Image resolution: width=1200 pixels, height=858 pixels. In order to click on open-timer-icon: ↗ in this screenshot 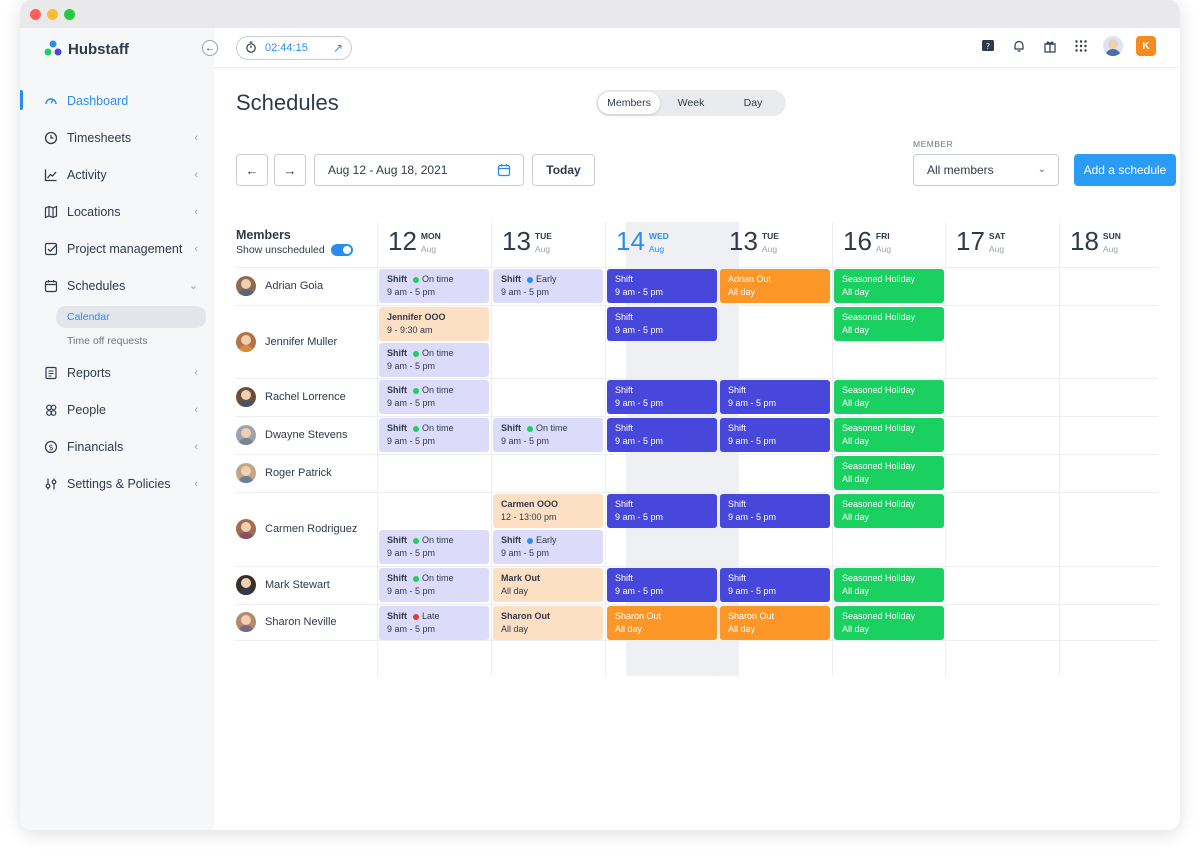, I will do `click(337, 48)`.